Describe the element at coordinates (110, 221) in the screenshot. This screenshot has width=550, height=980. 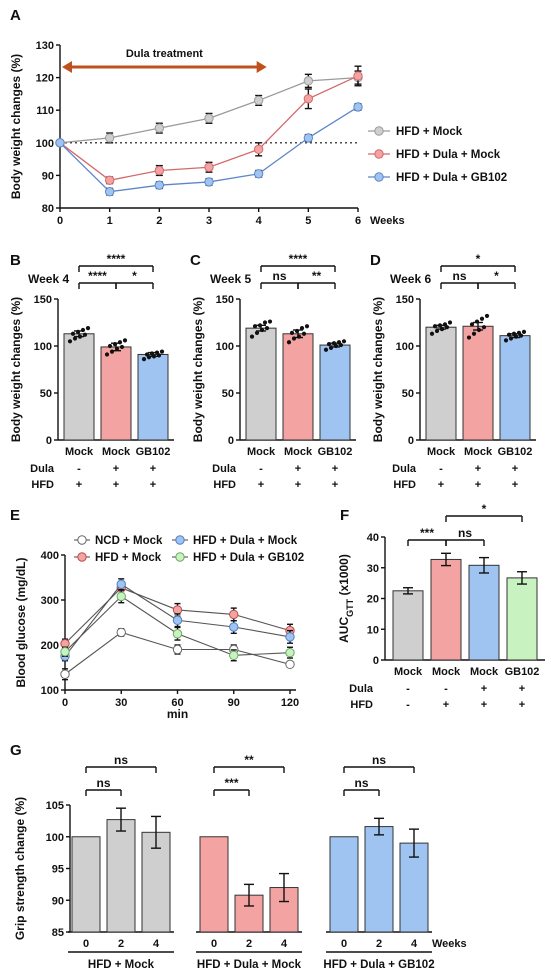
I see `a-x-tick-label: 1` at that location.